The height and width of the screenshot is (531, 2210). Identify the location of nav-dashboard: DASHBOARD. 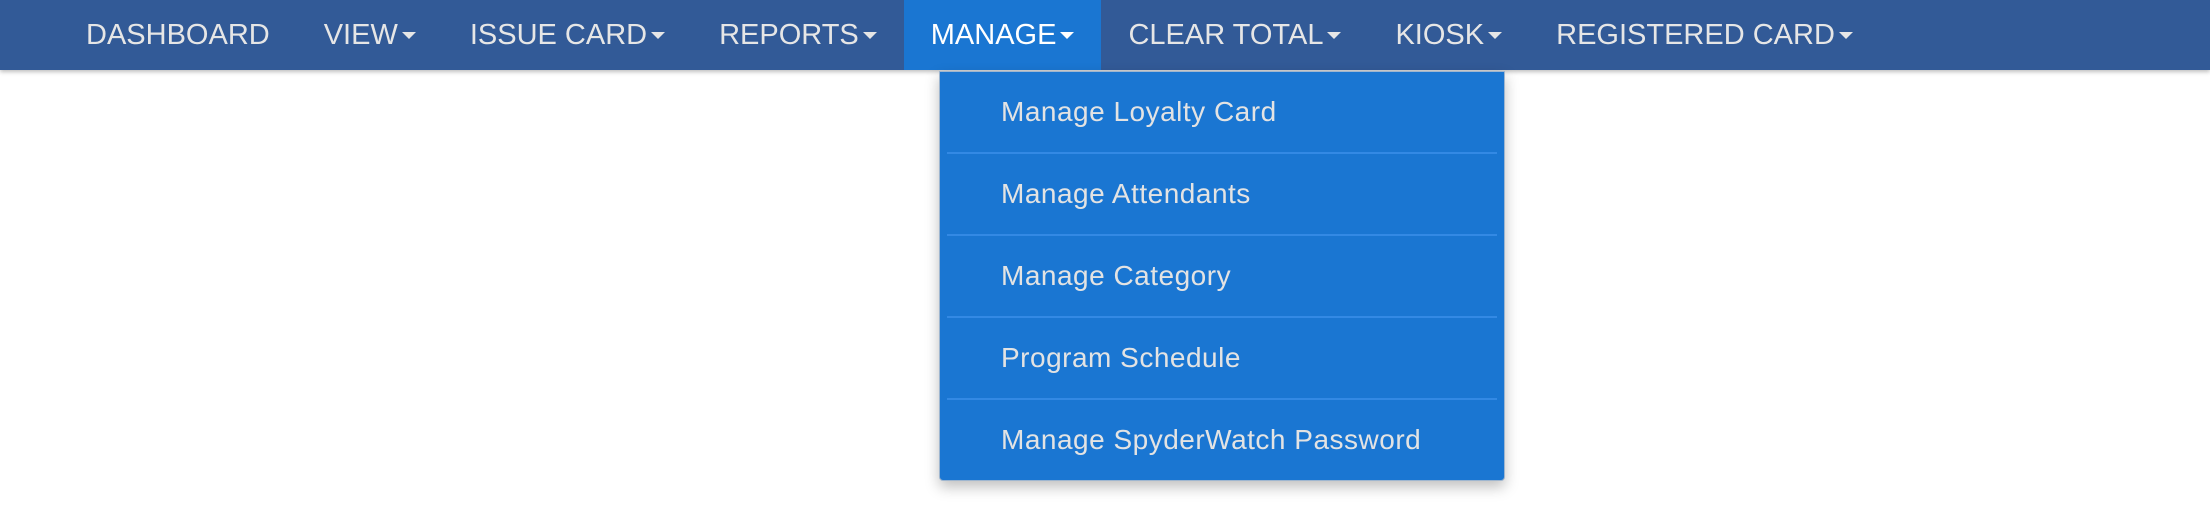
(178, 35).